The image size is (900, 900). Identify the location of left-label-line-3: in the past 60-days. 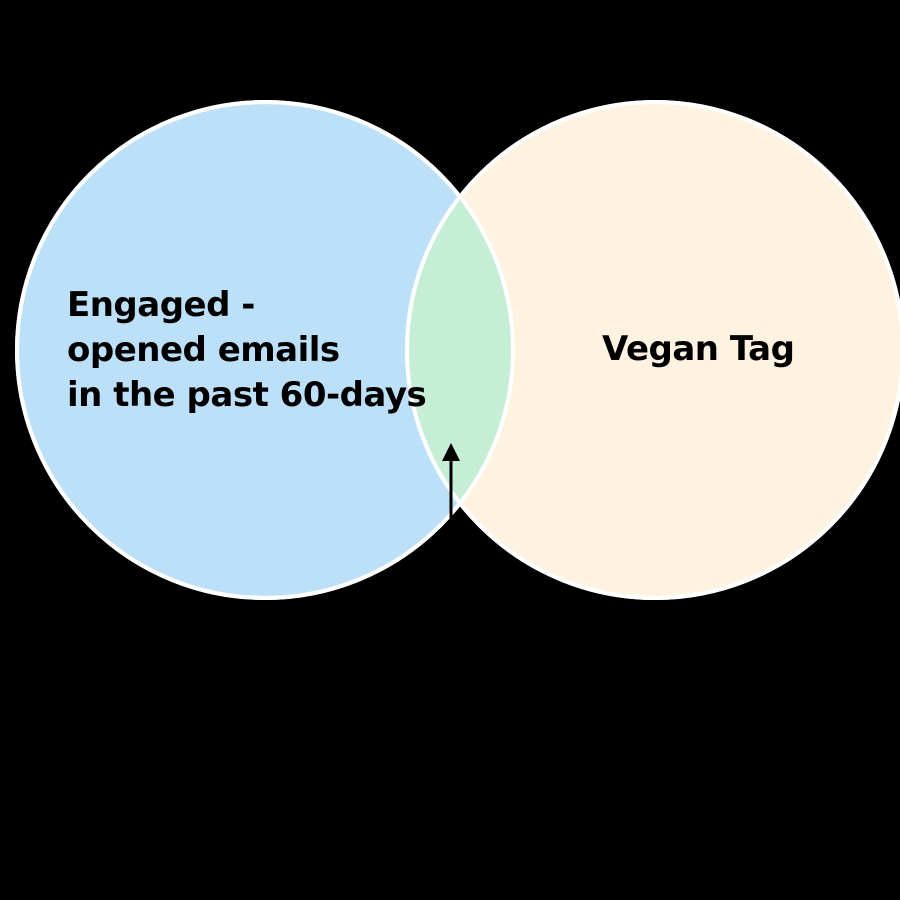
(246, 395).